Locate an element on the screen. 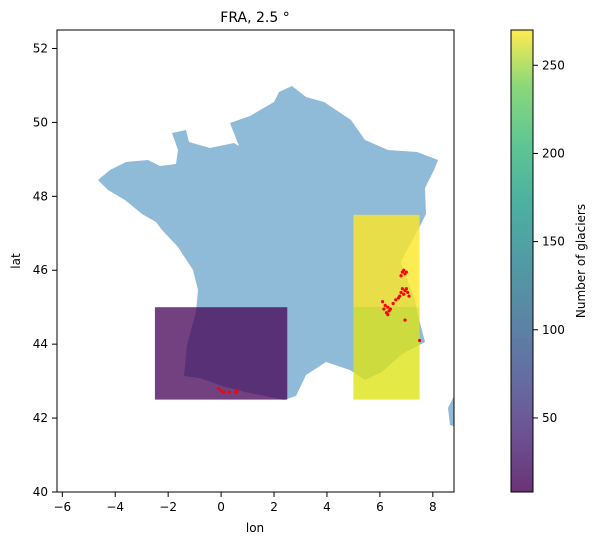 The image size is (600, 545). y-tick-label: 52 is located at coordinates (40, 48).